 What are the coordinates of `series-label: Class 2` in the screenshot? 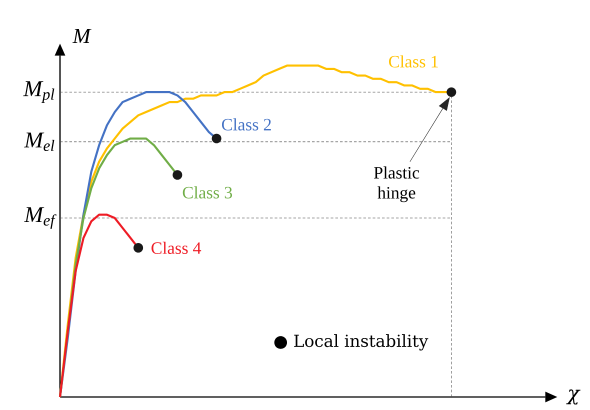 It's located at (246, 124).